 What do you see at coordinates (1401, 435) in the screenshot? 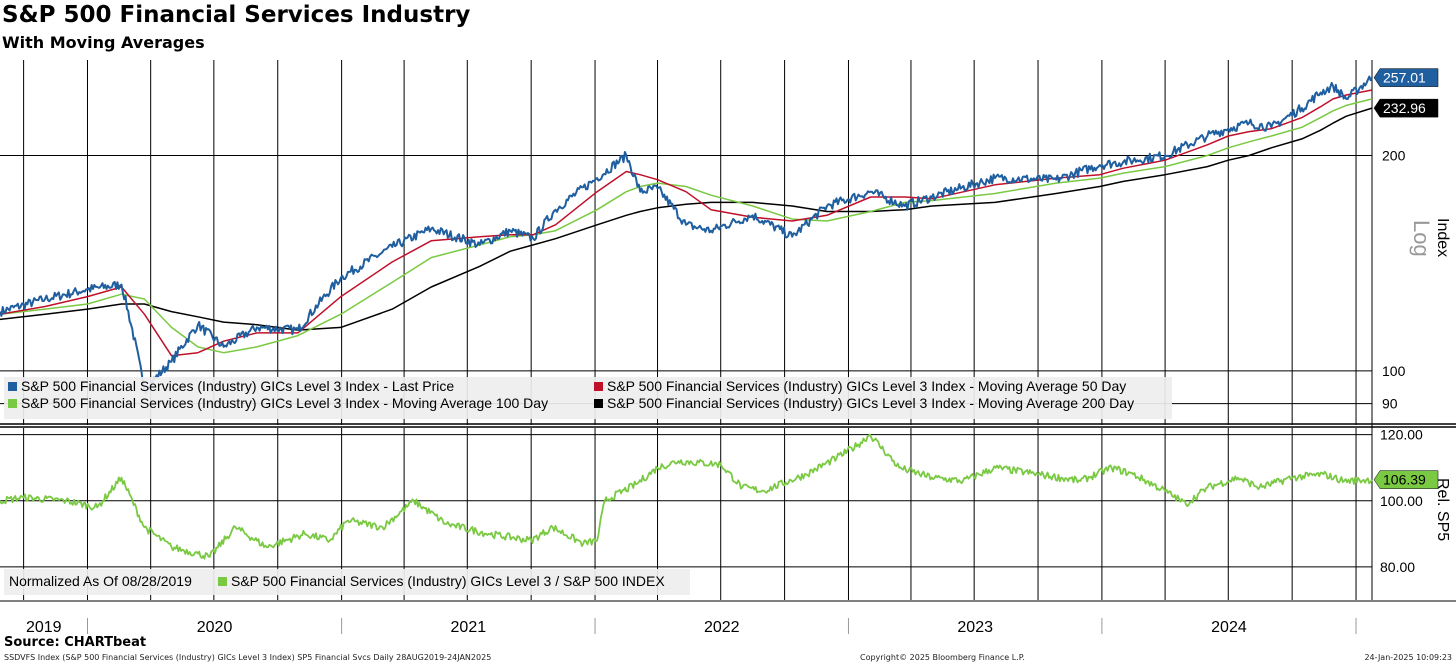
I see `y-tick-label: 120.00` at bounding box center [1401, 435].